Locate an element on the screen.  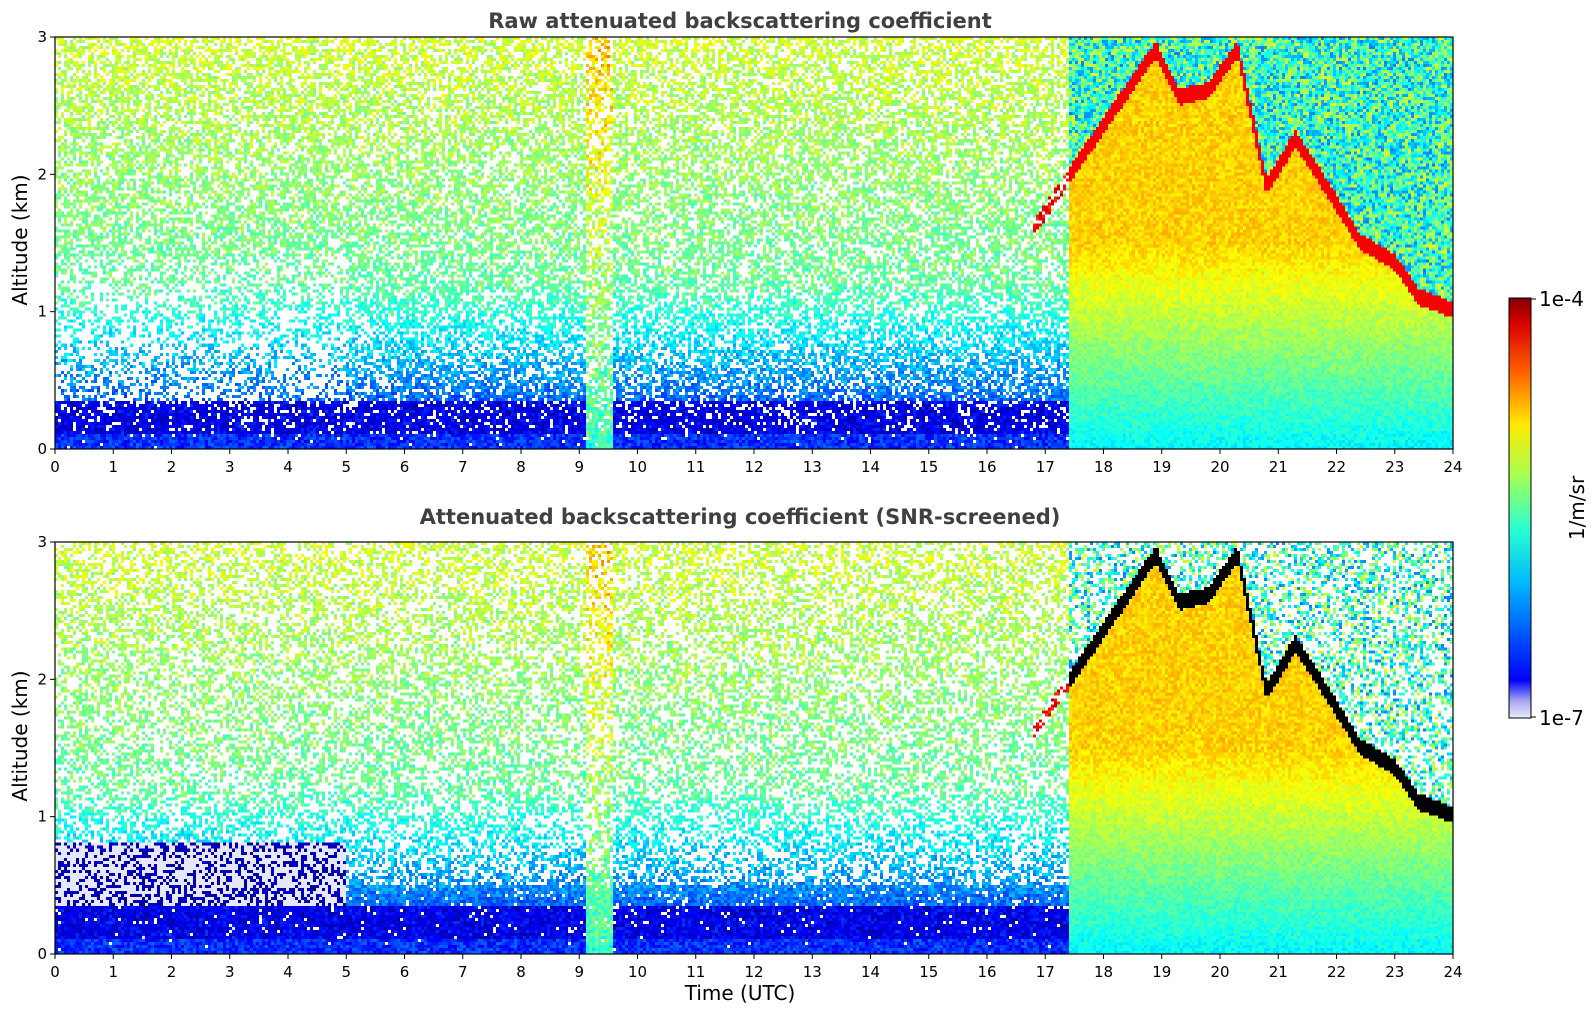
bottom-x-tick-label: 20 is located at coordinates (1219, 972).